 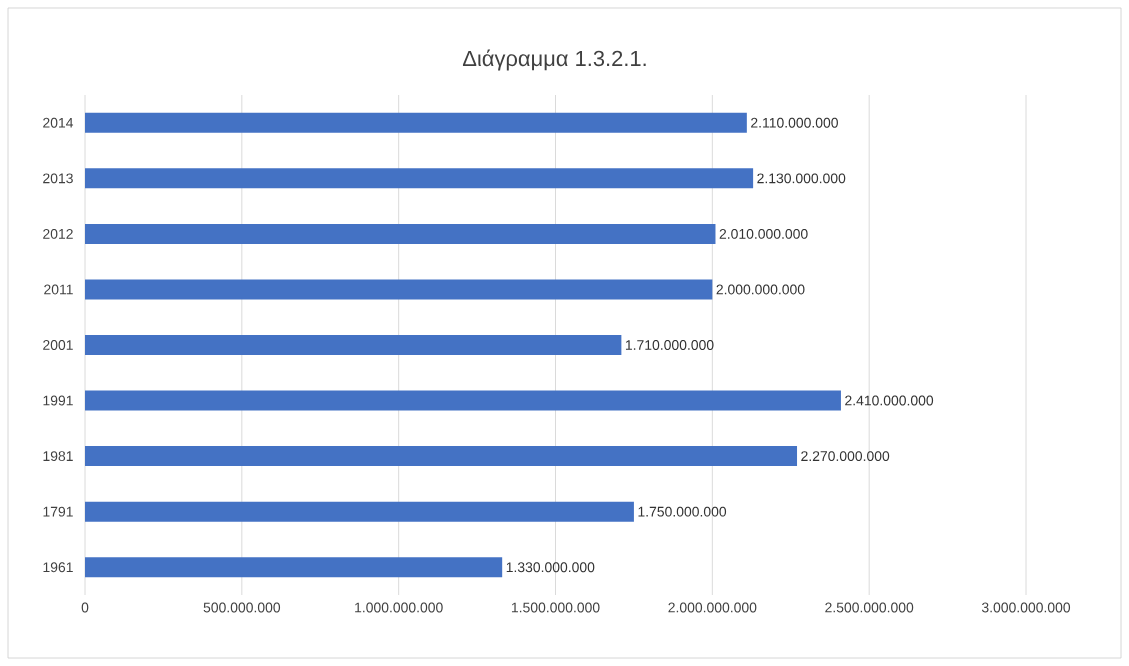 What do you see at coordinates (712, 607) in the screenshot?
I see `x-tick-label: 2.000.000.000` at bounding box center [712, 607].